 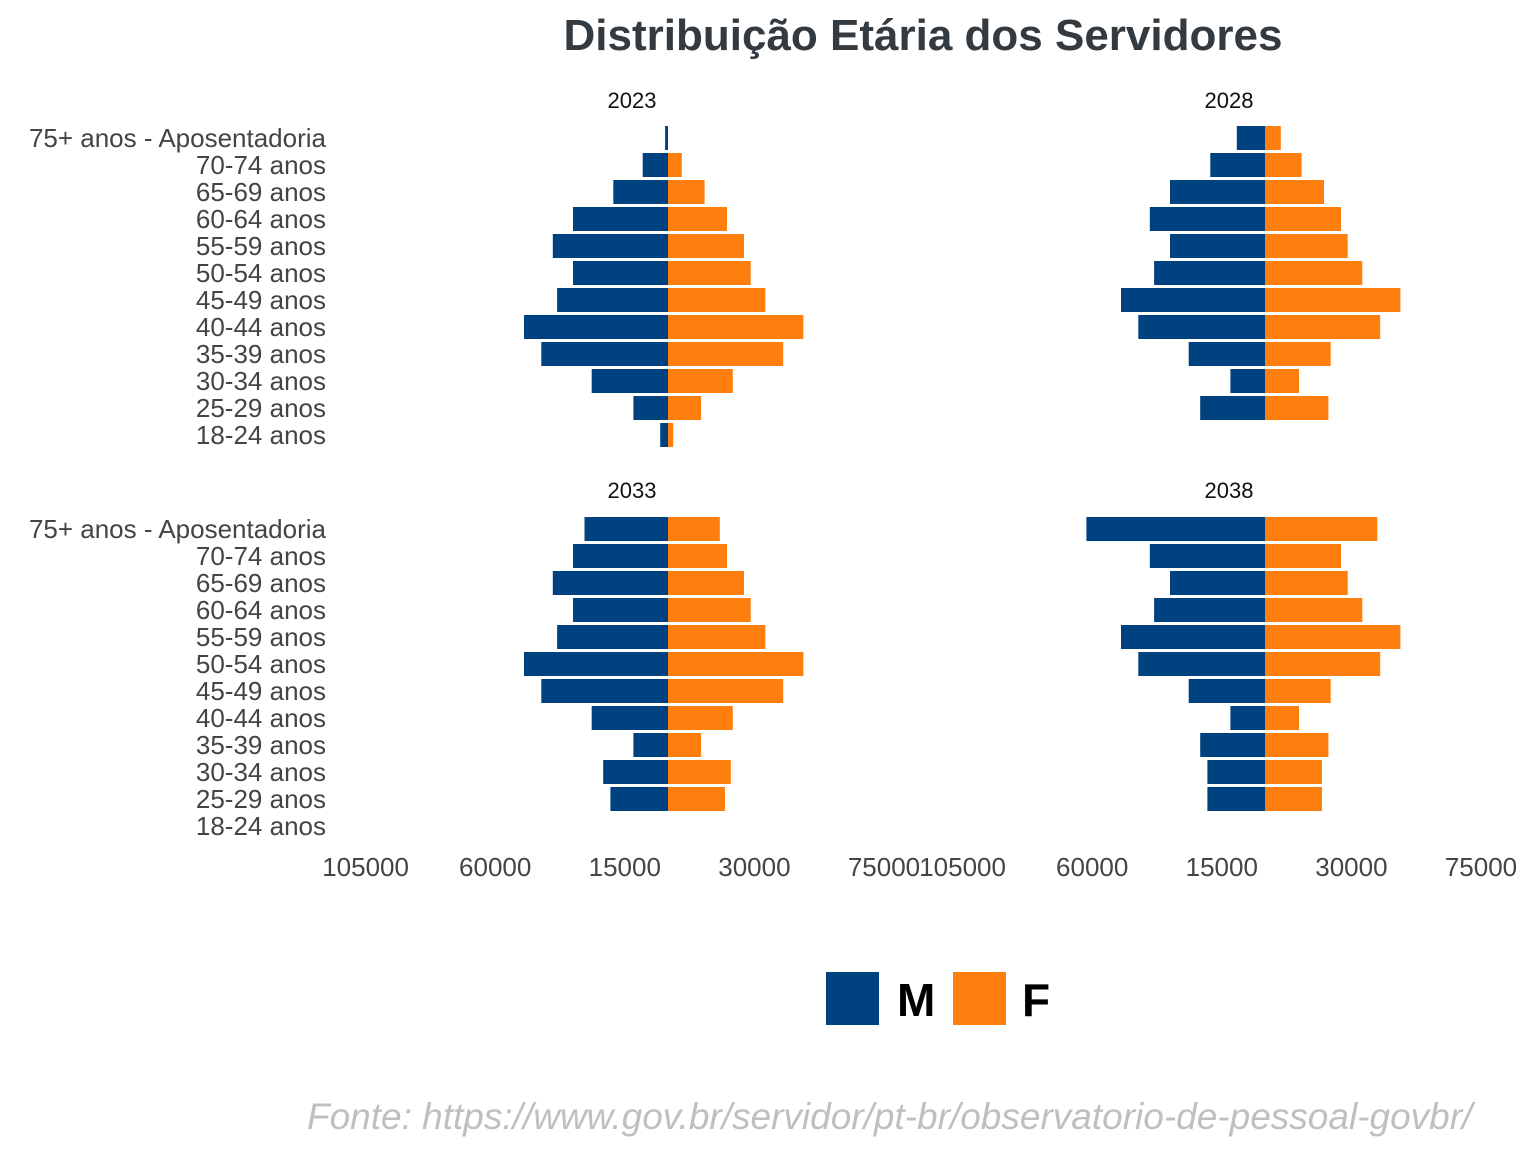 I want to click on category-label: 75+ anos - Aposentadoria, so click(x=178, y=138).